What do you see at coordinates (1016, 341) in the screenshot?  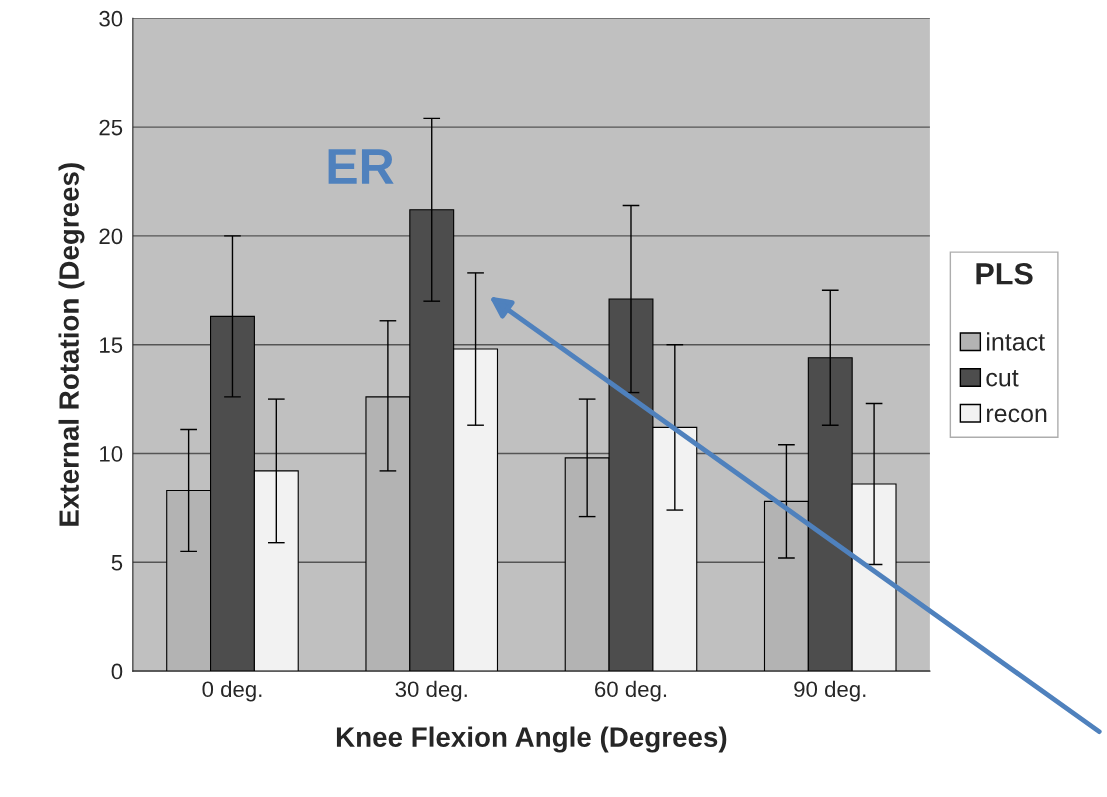 I see `legend-label: intact` at bounding box center [1016, 341].